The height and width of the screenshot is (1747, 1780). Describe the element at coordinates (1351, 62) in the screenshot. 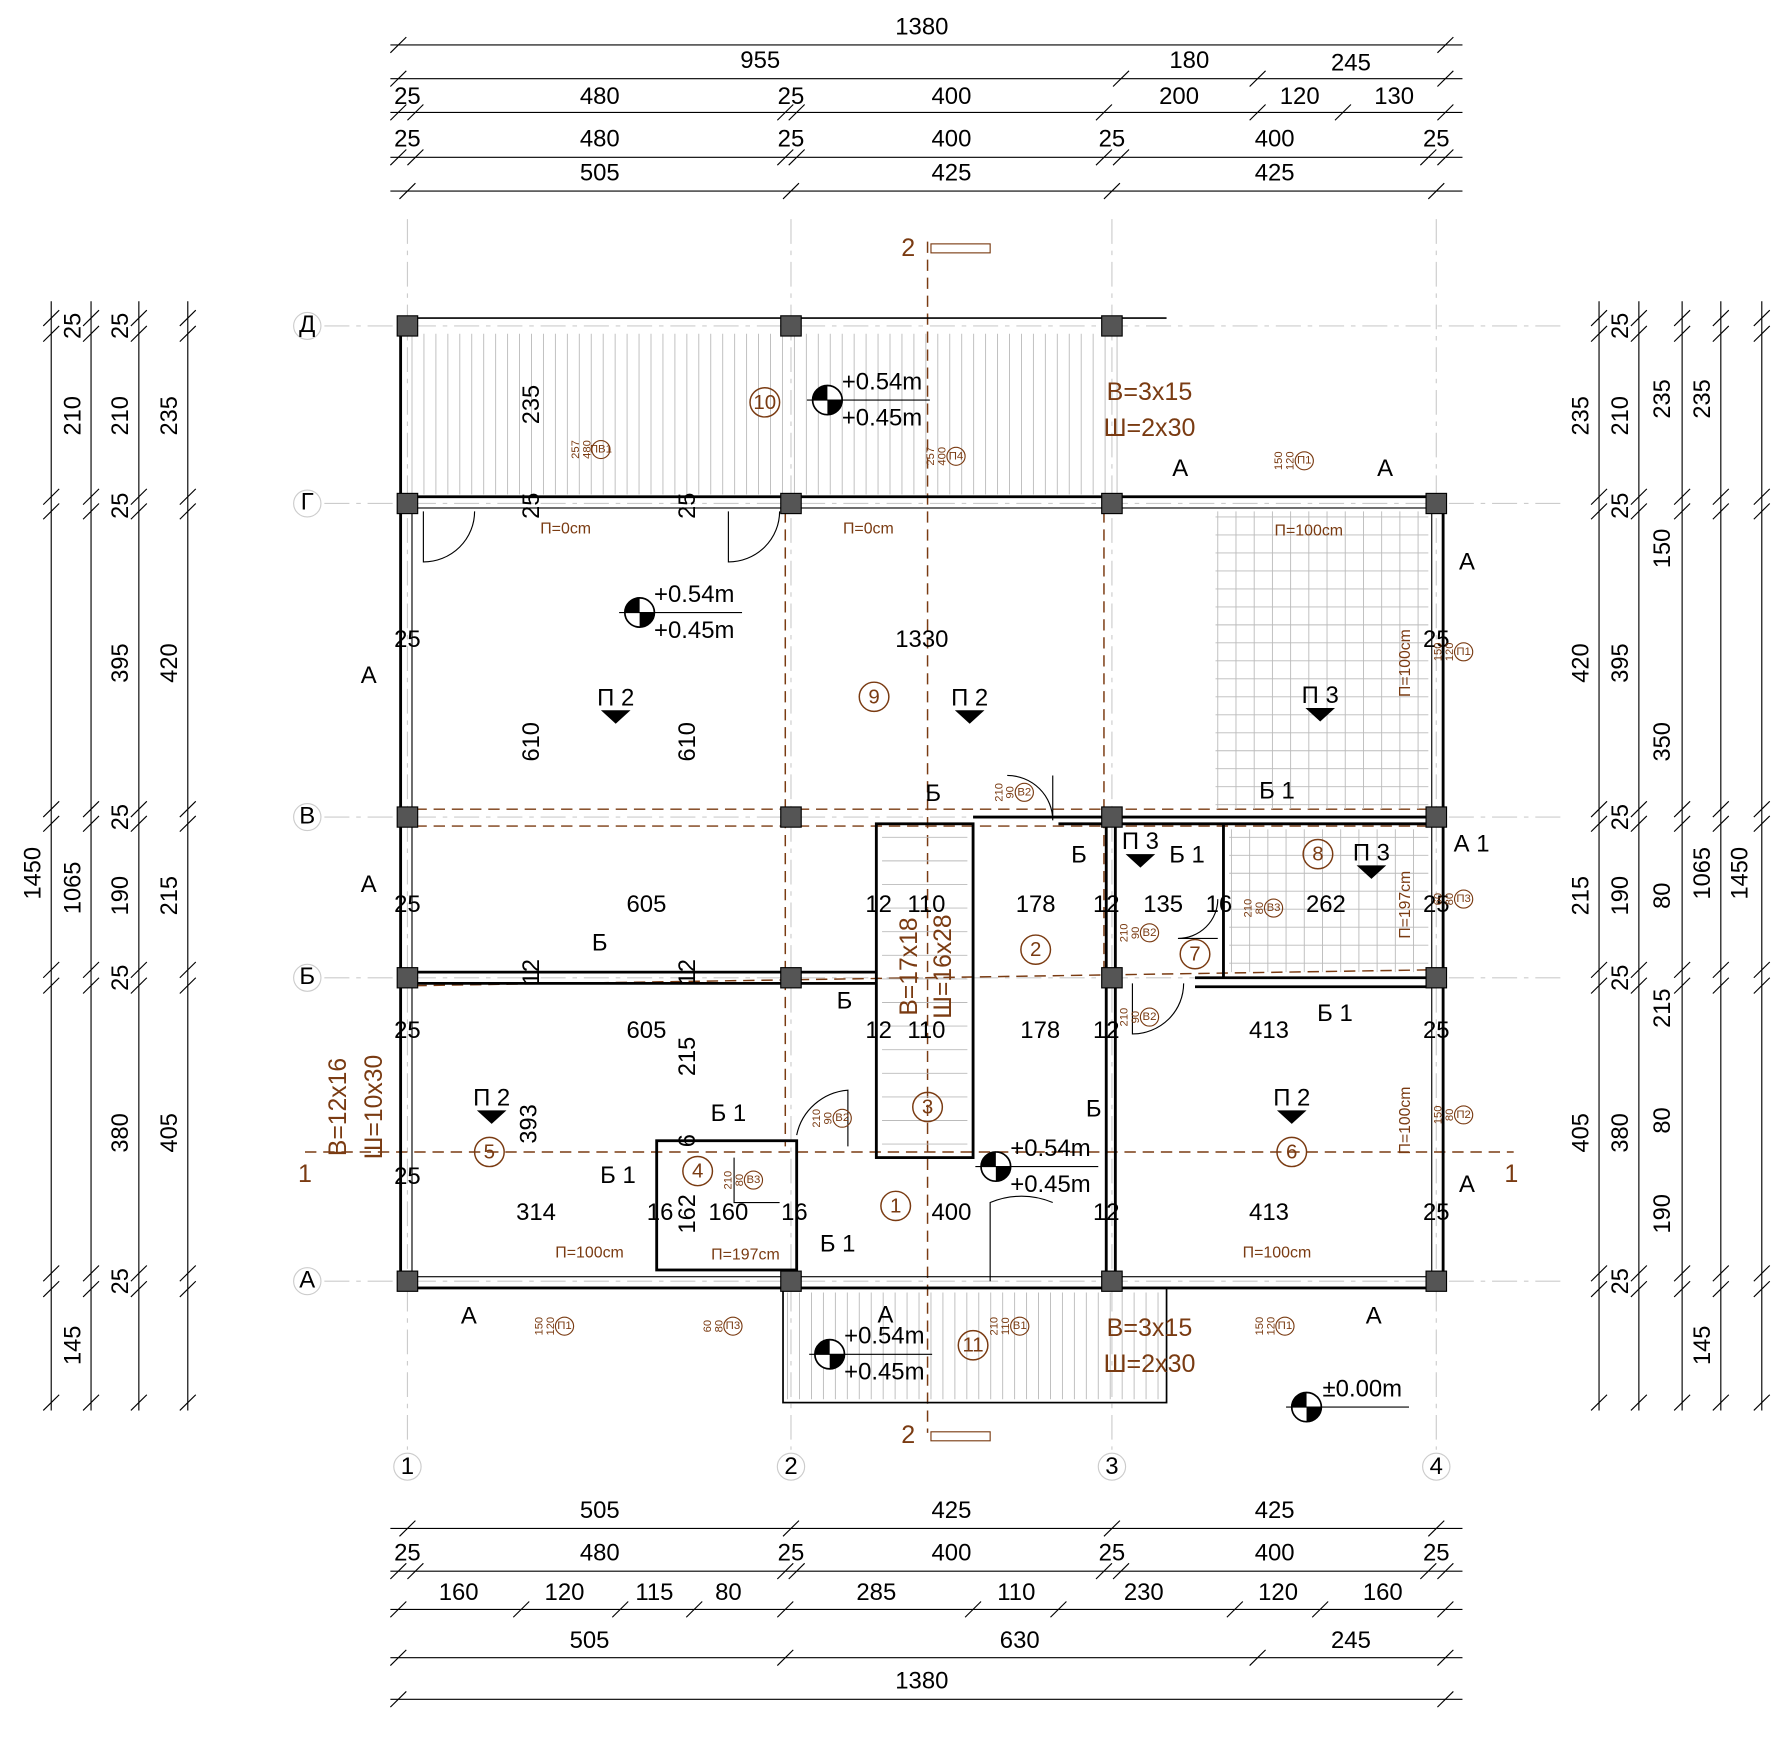

I see `dimension-label: 245` at that location.